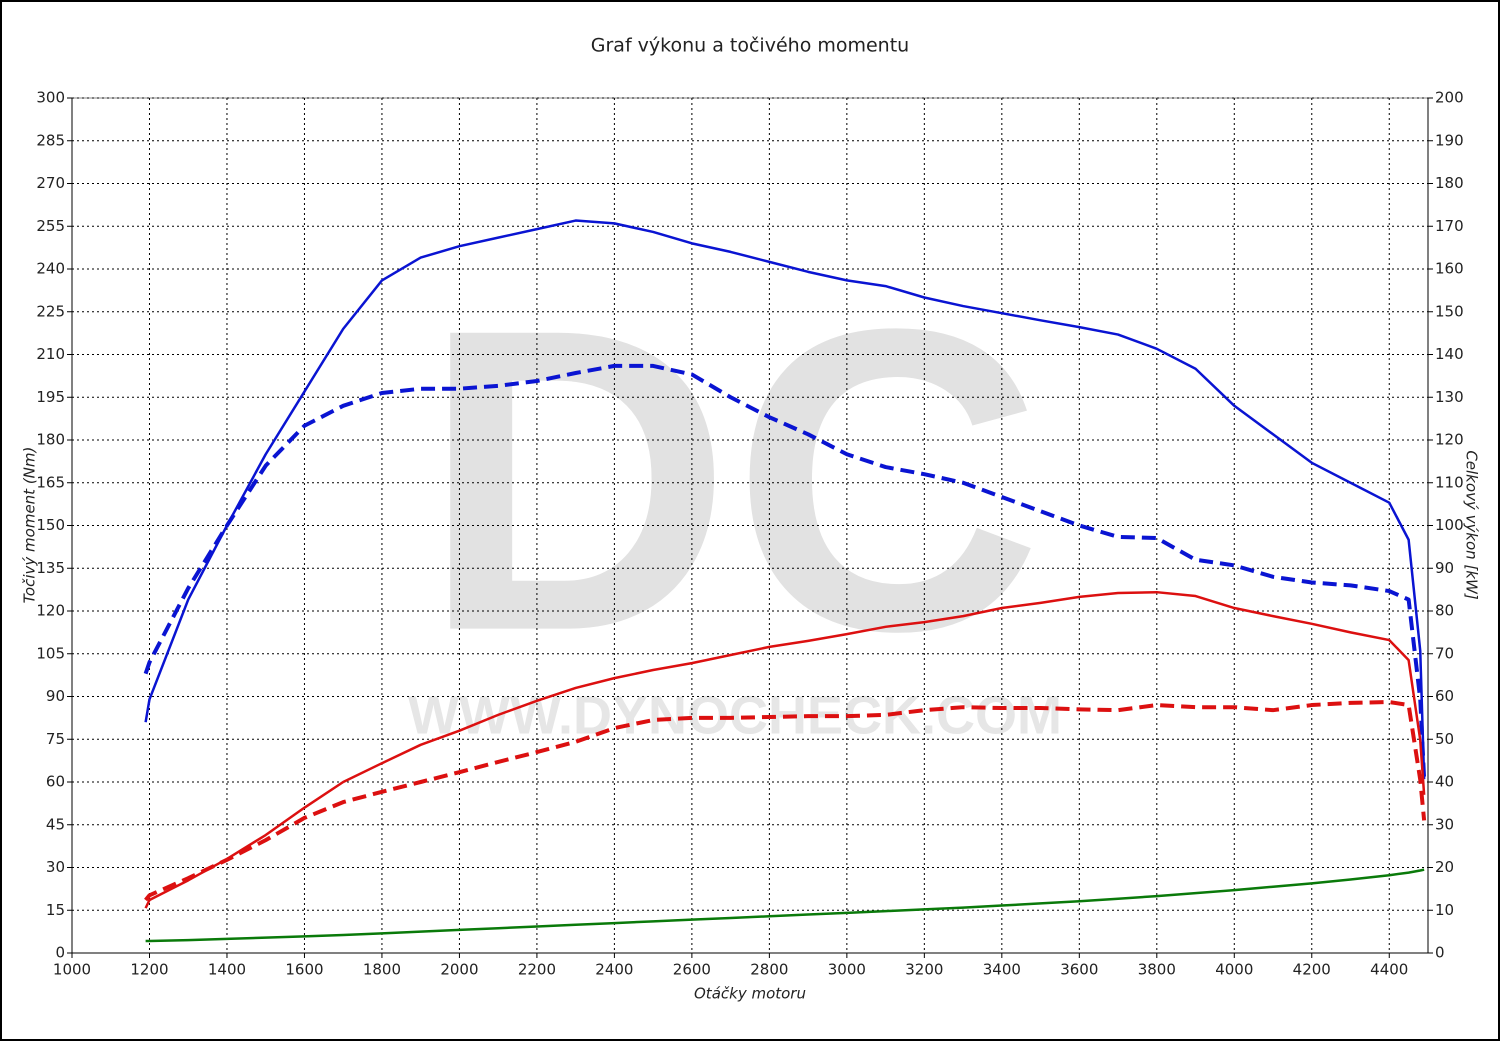  I want to click on chart-title: Graf výkonu a točivého momentu, so click(750, 46).